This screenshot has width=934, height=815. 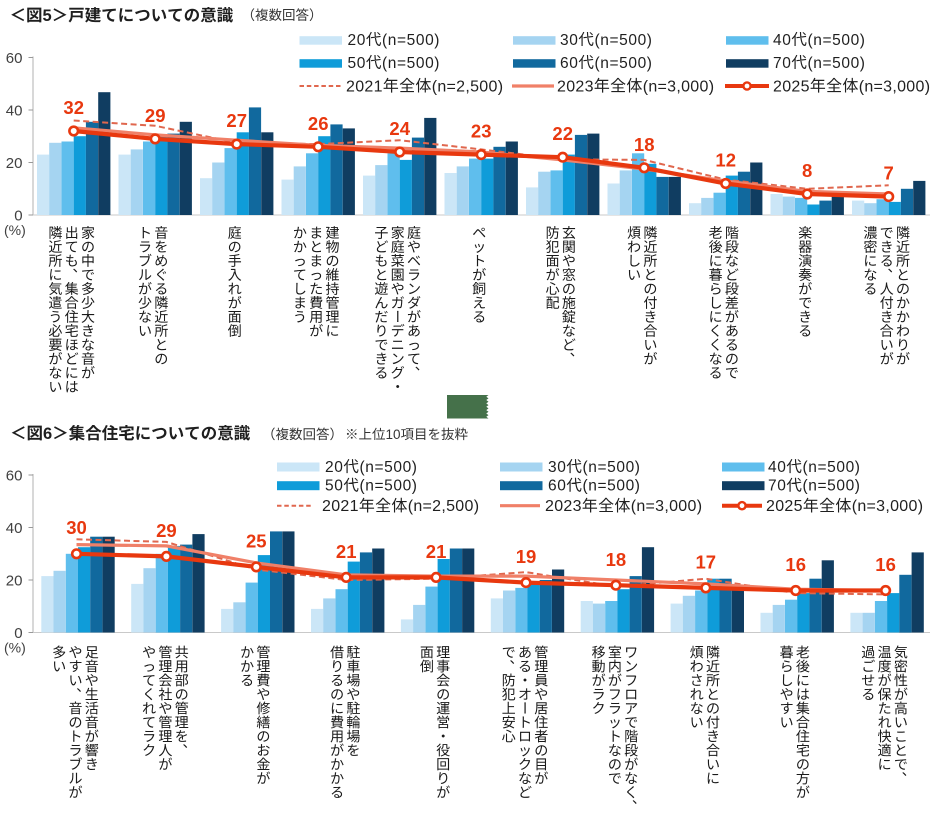 What do you see at coordinates (807, 170) in the screenshot?
I see `svg-text: 8` at bounding box center [807, 170].